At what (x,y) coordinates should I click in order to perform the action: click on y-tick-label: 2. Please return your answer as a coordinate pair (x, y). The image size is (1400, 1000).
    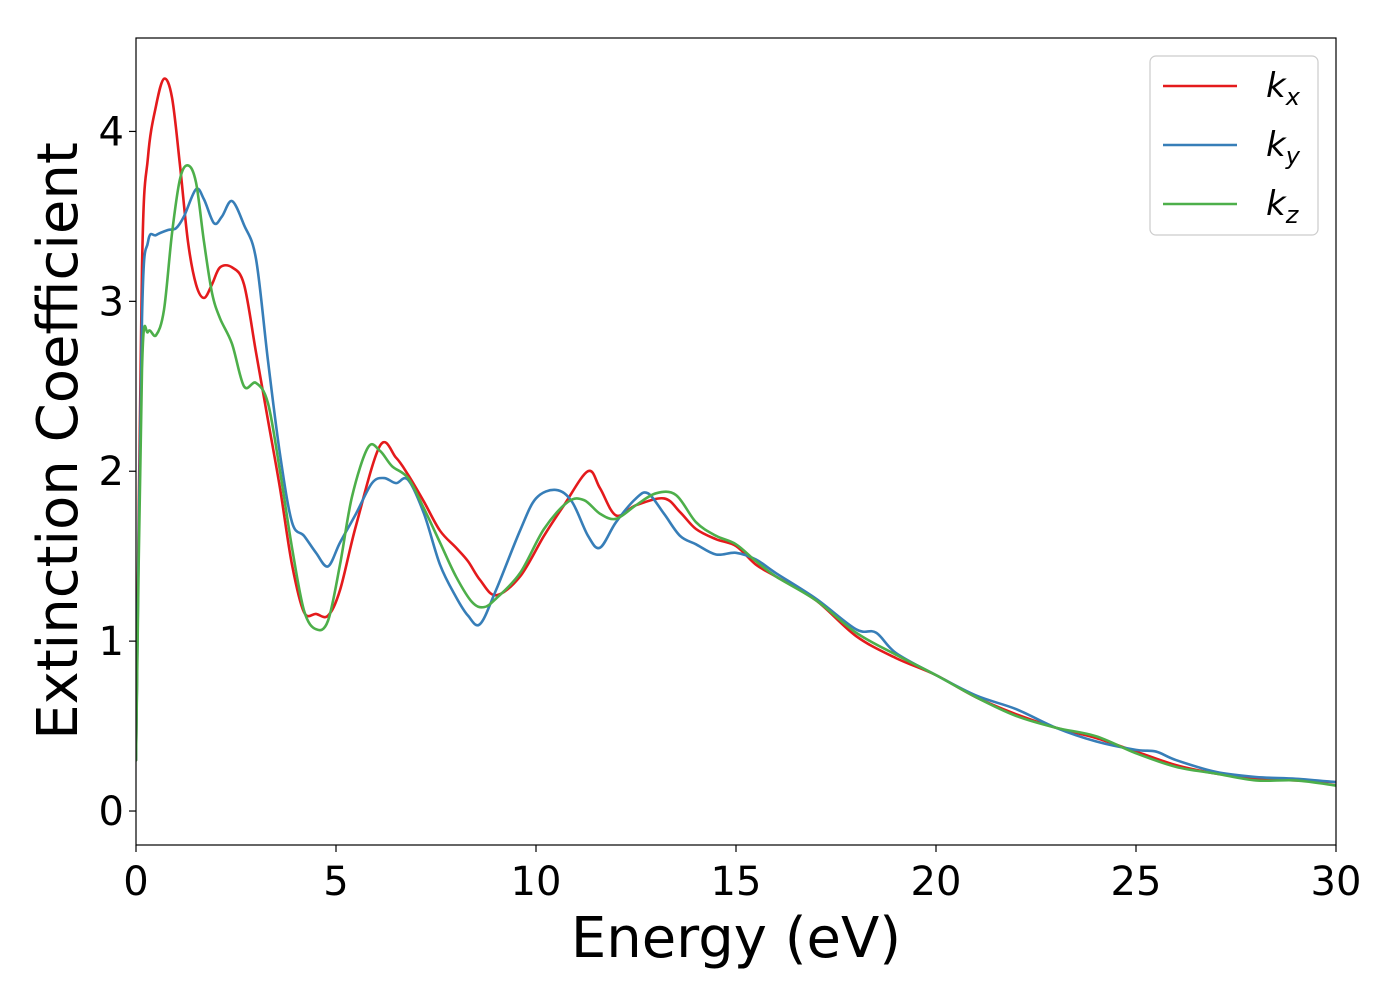
    Looking at the image, I should click on (111, 472).